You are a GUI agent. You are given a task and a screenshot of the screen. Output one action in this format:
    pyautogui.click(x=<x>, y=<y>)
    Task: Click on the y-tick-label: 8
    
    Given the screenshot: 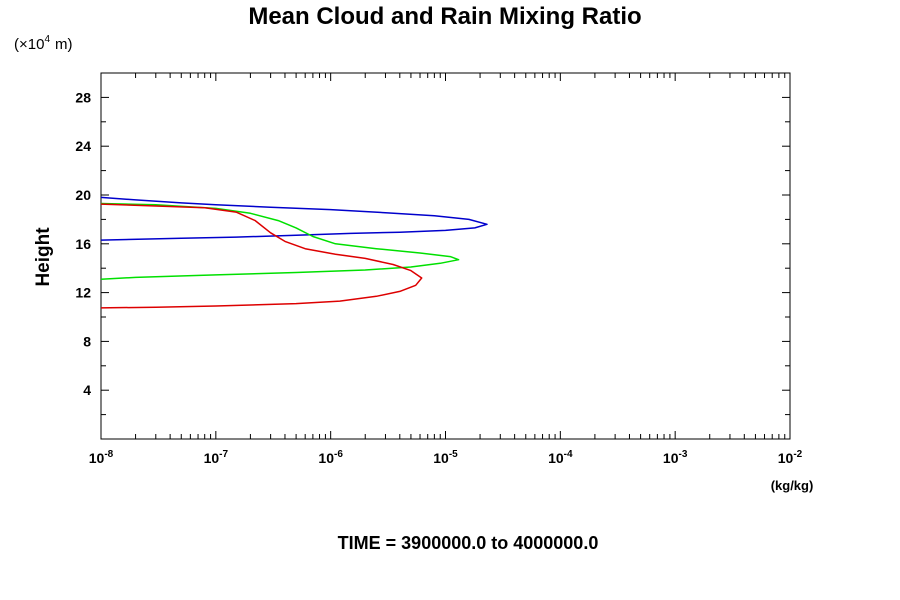 What is the action you would take?
    pyautogui.click(x=87, y=341)
    